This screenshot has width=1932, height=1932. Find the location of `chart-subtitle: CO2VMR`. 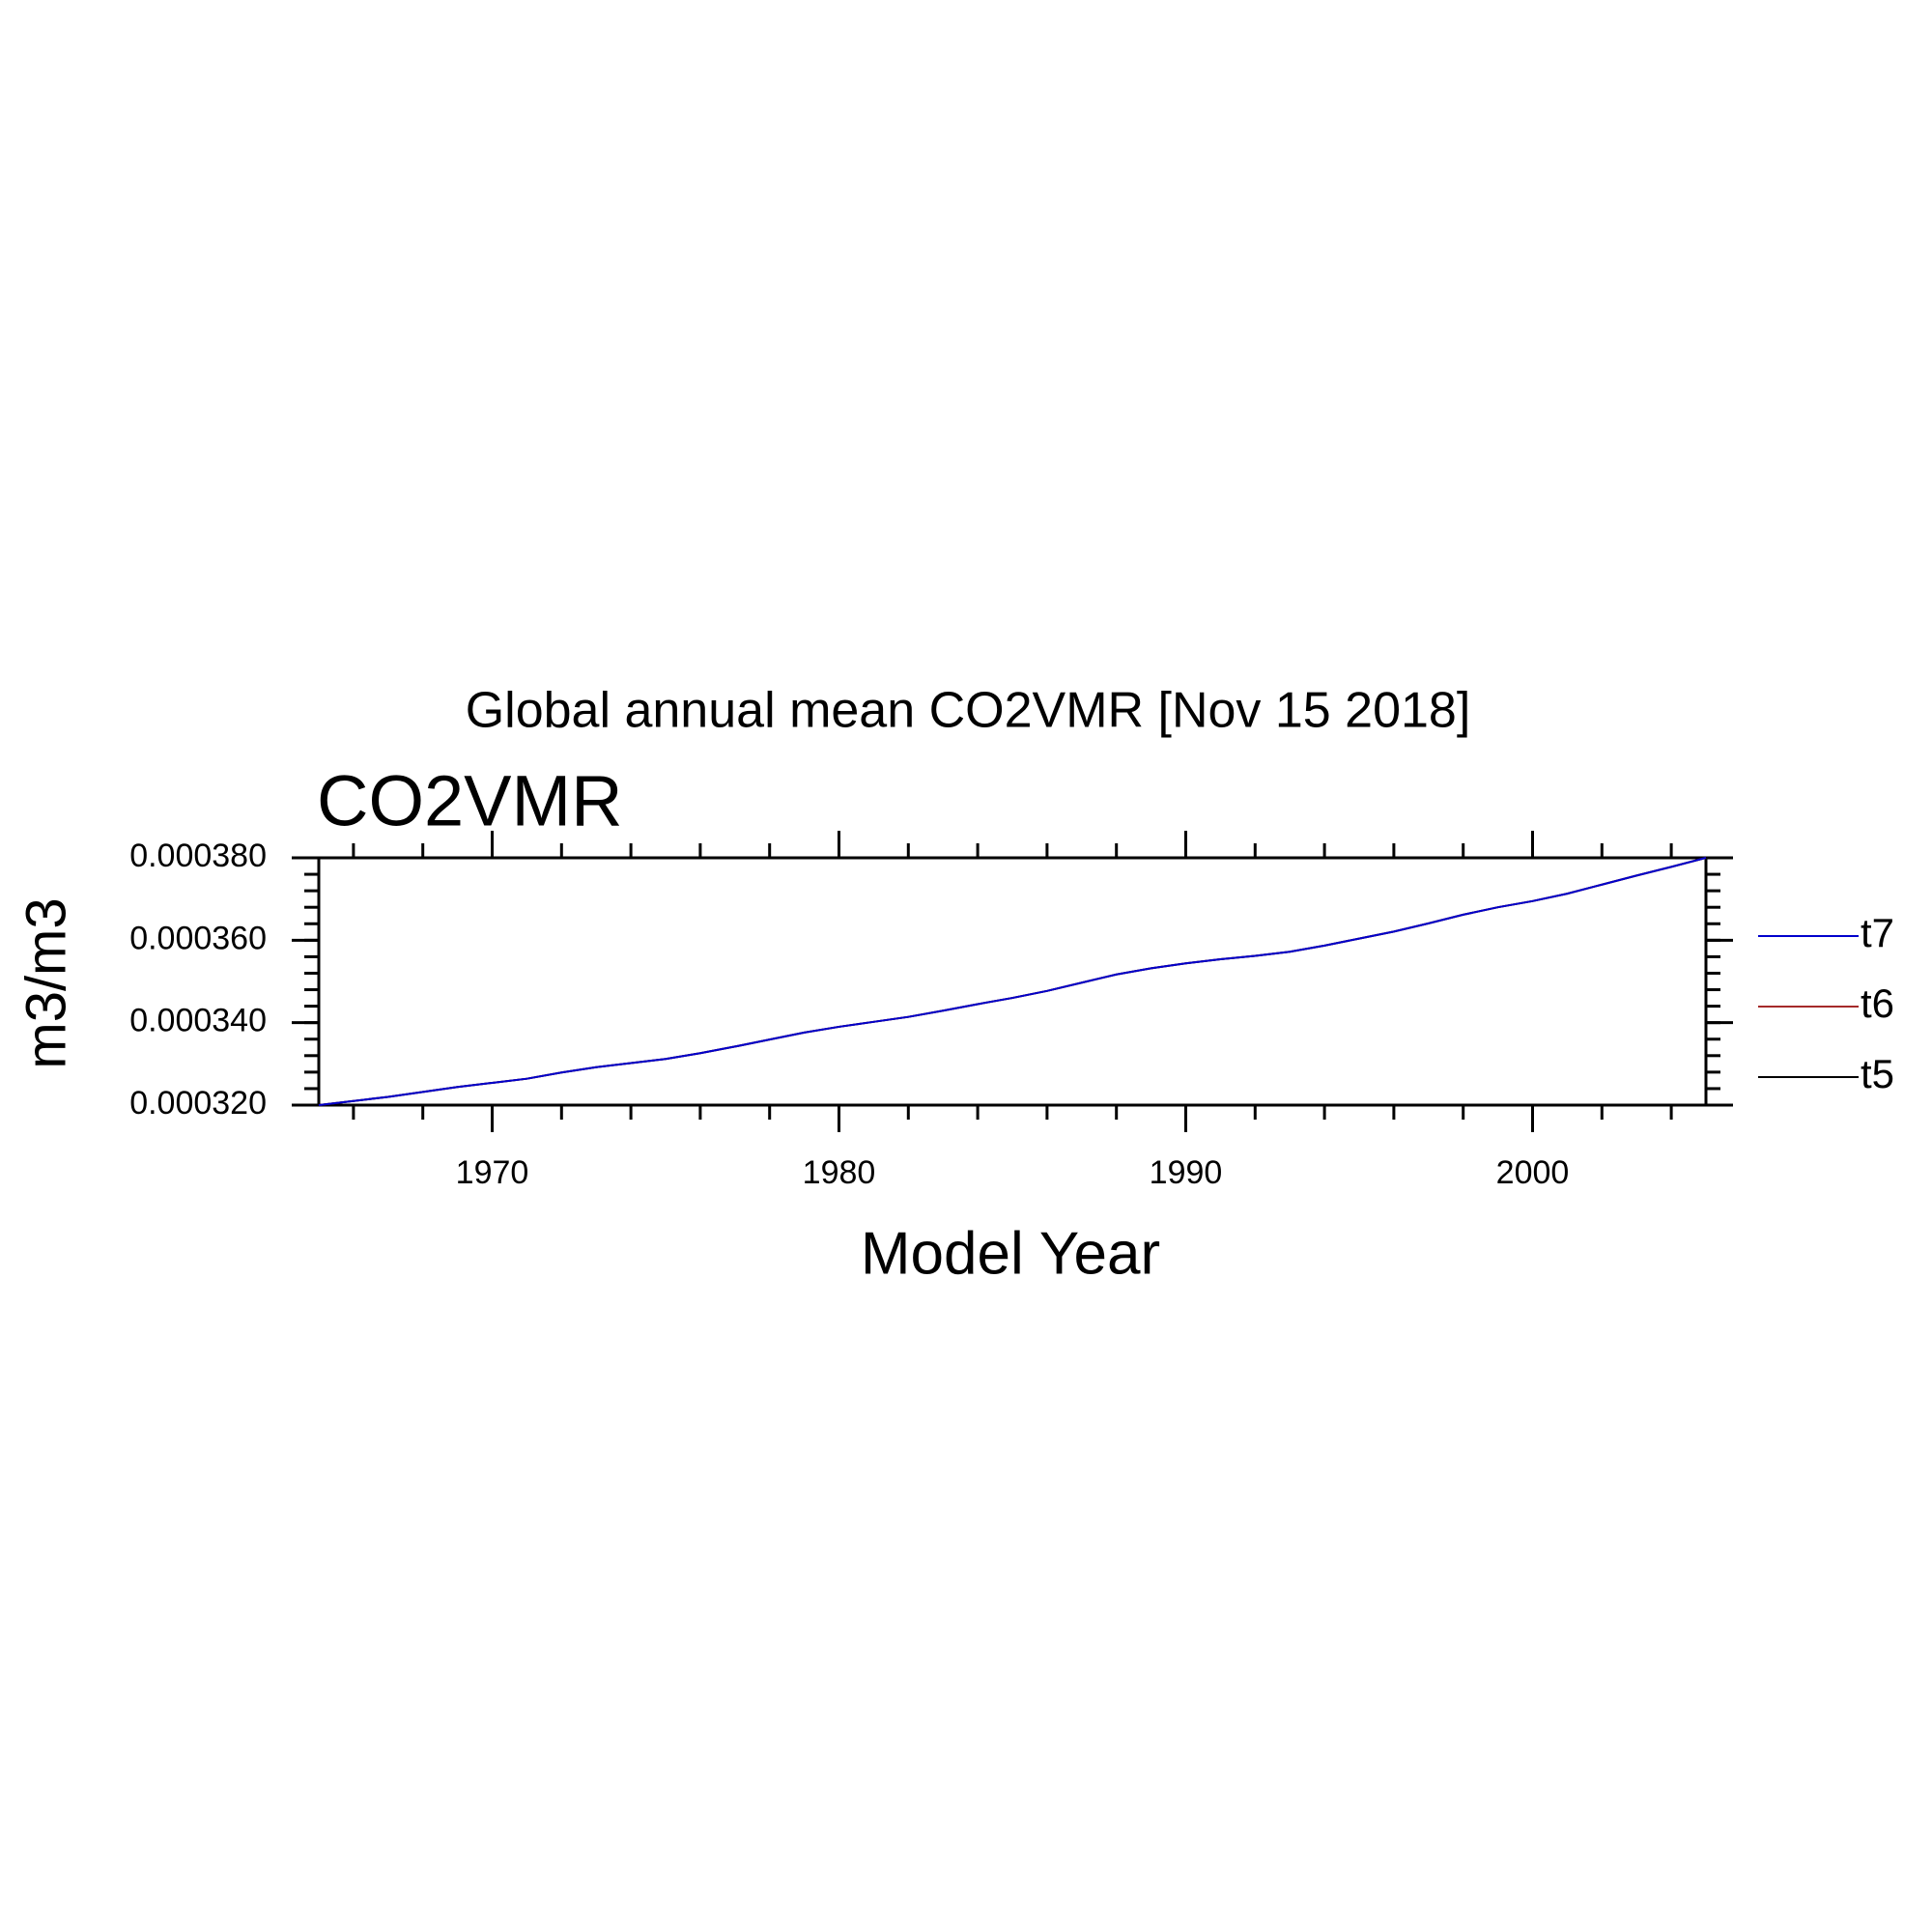

chart-subtitle: CO2VMR is located at coordinates (470, 801).